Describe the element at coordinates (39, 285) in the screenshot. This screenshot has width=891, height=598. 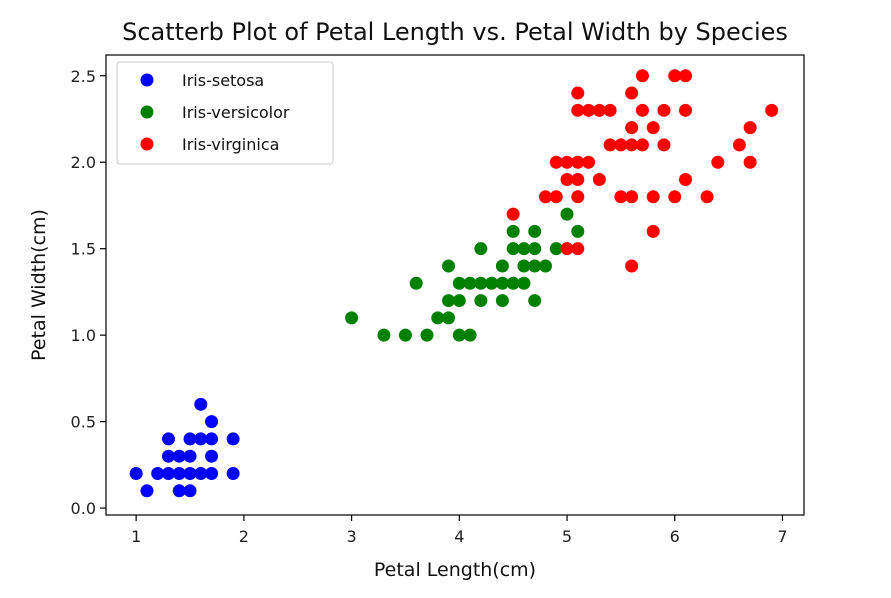
I see `y-axis-label: Petal Width(cm)` at that location.